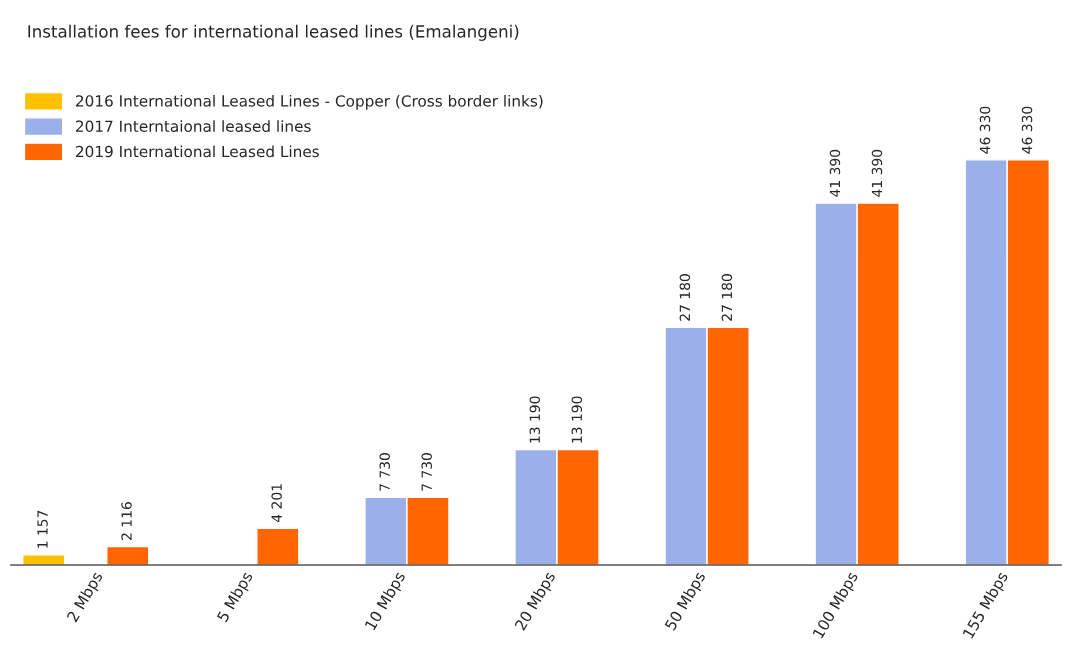 This screenshot has height=657, width=1072. What do you see at coordinates (276, 503) in the screenshot?
I see `data-label: 4 201` at bounding box center [276, 503].